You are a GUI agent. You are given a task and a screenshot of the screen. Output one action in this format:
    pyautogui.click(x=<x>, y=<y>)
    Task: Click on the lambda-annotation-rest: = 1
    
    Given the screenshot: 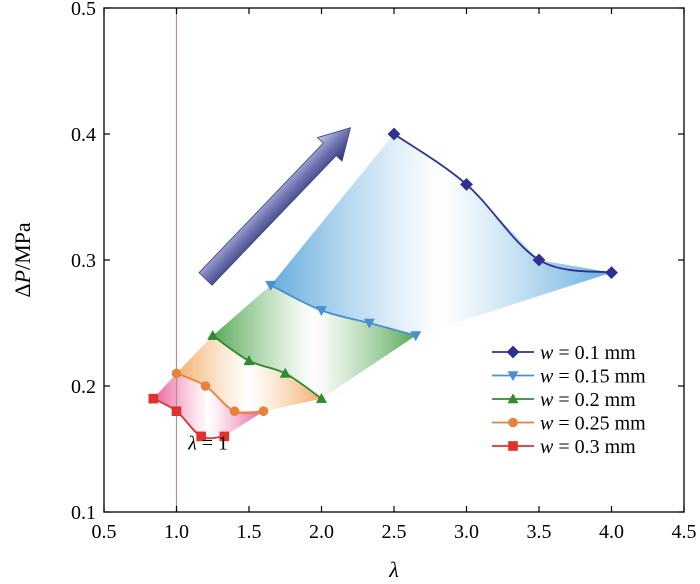 What is the action you would take?
    pyautogui.click(x=212, y=444)
    